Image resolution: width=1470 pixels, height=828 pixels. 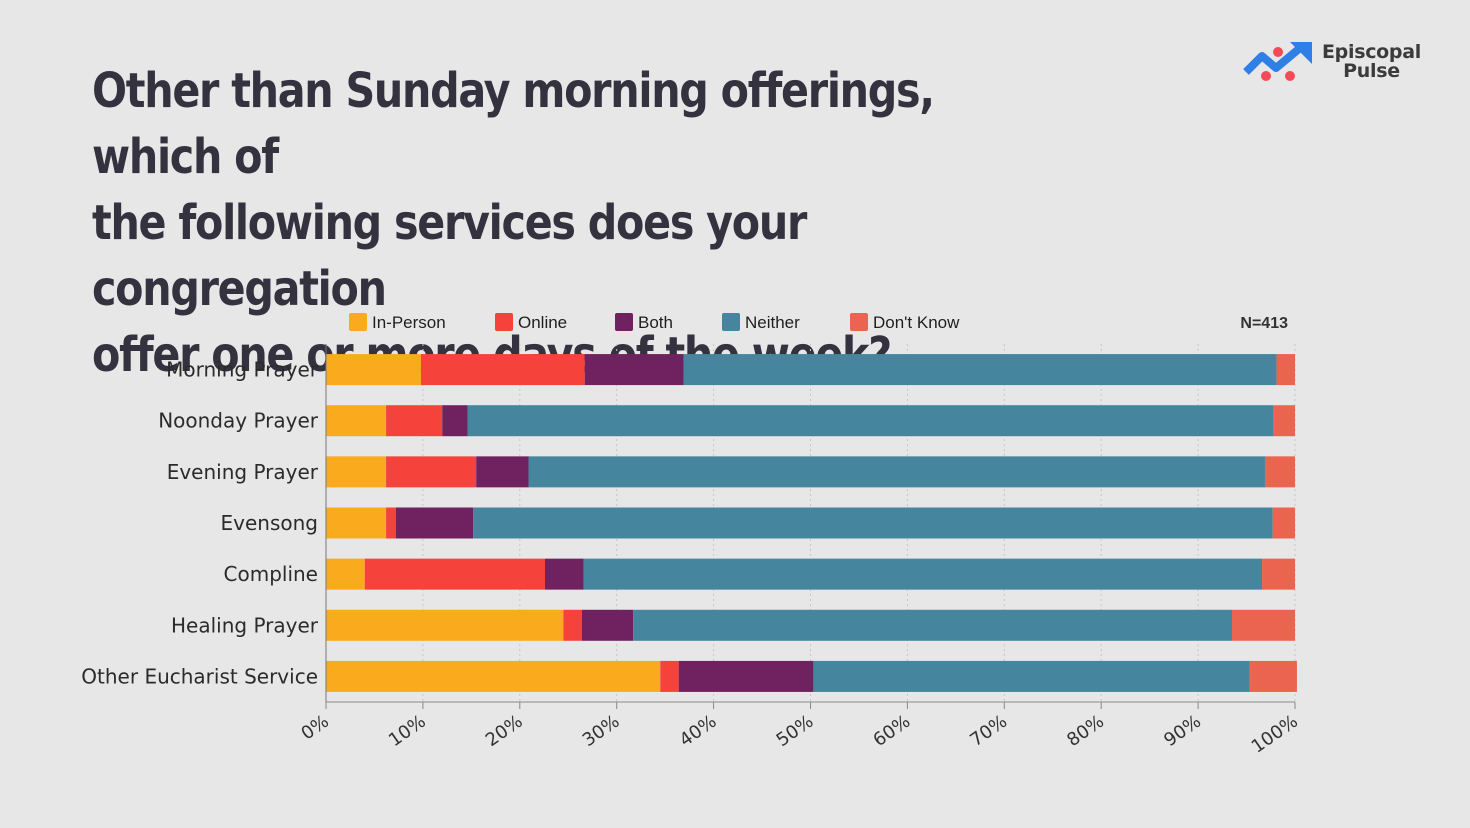 I want to click on x-tick-label: 60%, so click(x=891, y=731).